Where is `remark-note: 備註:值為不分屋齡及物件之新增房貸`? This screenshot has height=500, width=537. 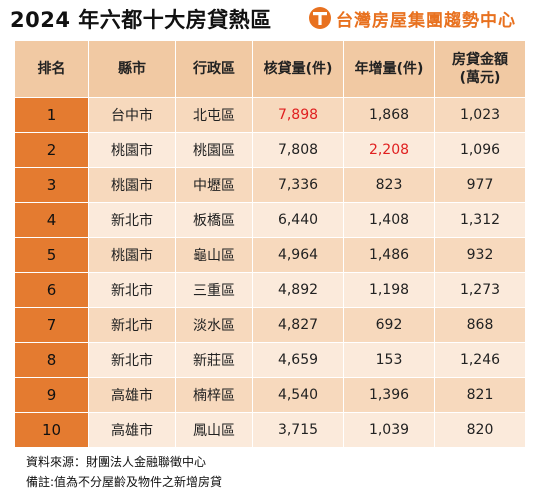
remark-note: 備註:值為不分屋齡及物件之新增房貸 is located at coordinates (124, 482).